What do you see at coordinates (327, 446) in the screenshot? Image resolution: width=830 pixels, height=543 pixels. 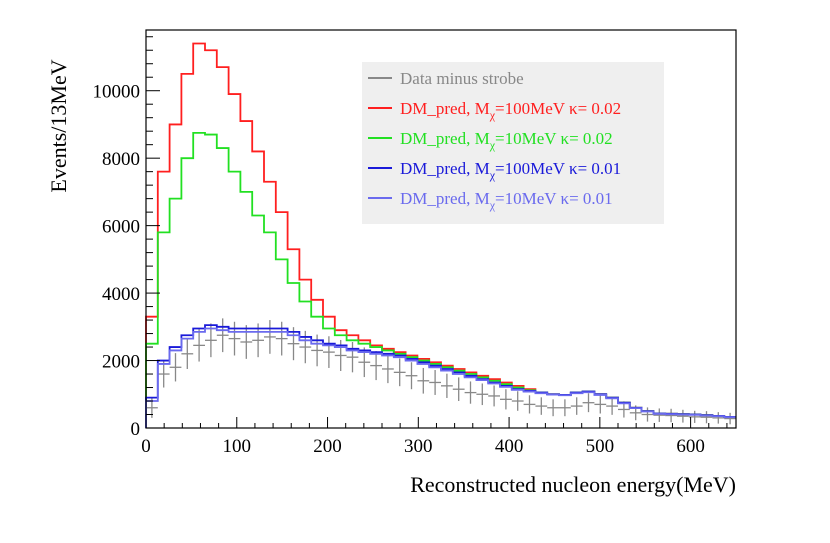 I see `x-tick-label: 200` at bounding box center [327, 446].